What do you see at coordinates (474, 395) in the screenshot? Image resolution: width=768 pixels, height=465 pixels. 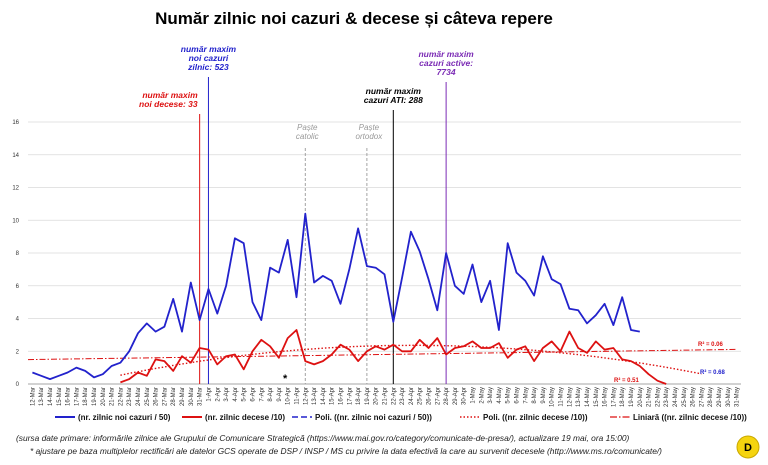 I see `x-tick-label: 1-May` at bounding box center [474, 395].